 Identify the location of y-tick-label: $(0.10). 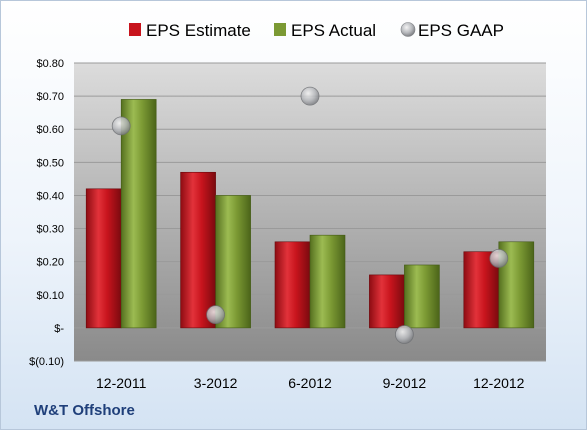
(46, 362).